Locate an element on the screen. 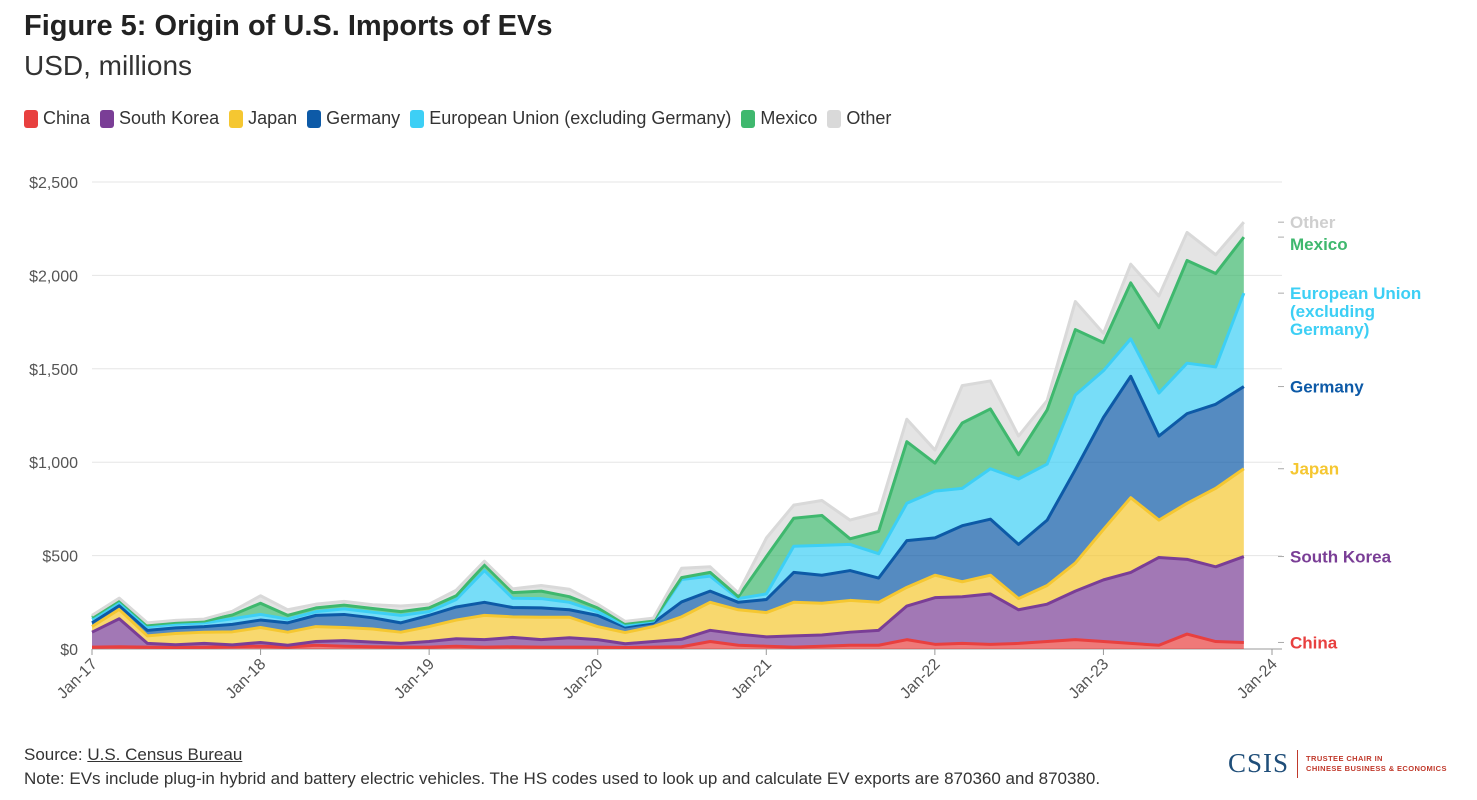 The image size is (1477, 800). legend-item: South Korea is located at coordinates (159, 118).